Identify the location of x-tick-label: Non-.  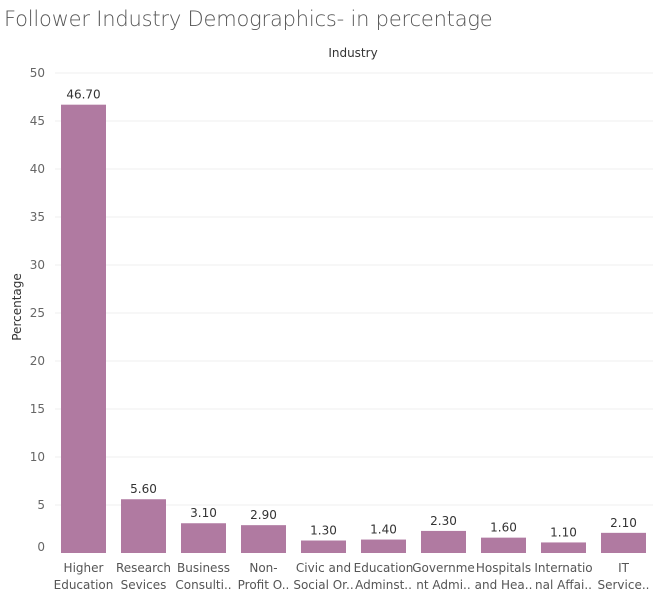
(263, 568).